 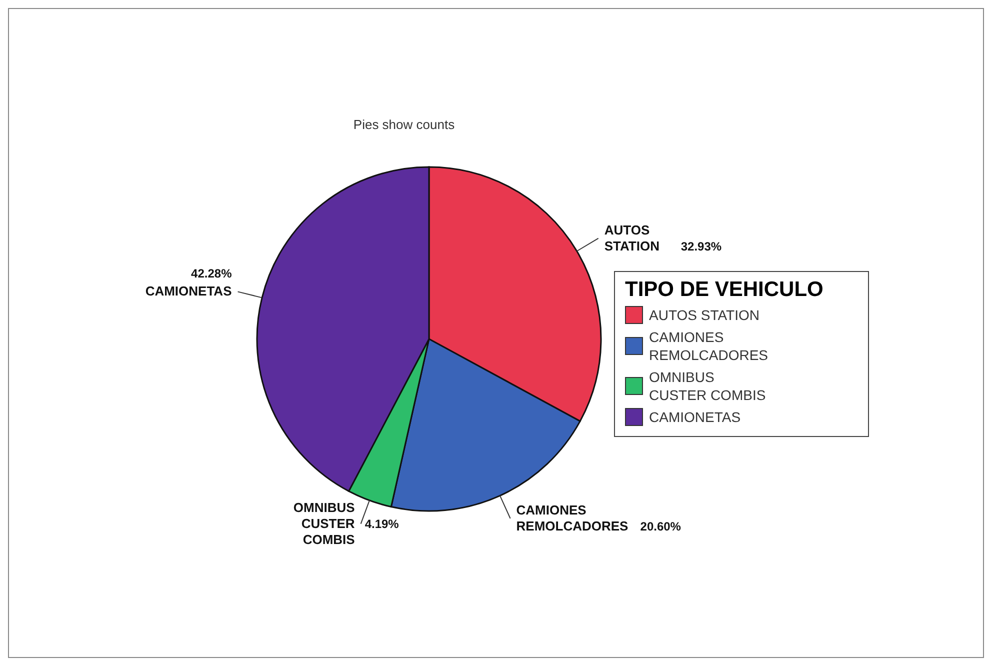 What do you see at coordinates (695, 417) in the screenshot?
I see `legend-label: CAMIONETAS` at bounding box center [695, 417].